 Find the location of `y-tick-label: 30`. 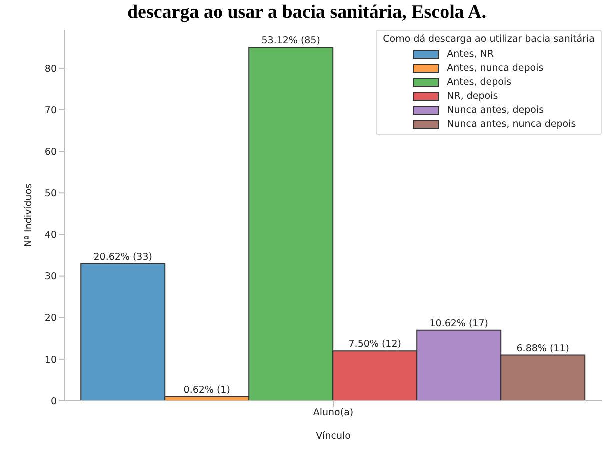

y-tick-label: 30 is located at coordinates (50, 277).